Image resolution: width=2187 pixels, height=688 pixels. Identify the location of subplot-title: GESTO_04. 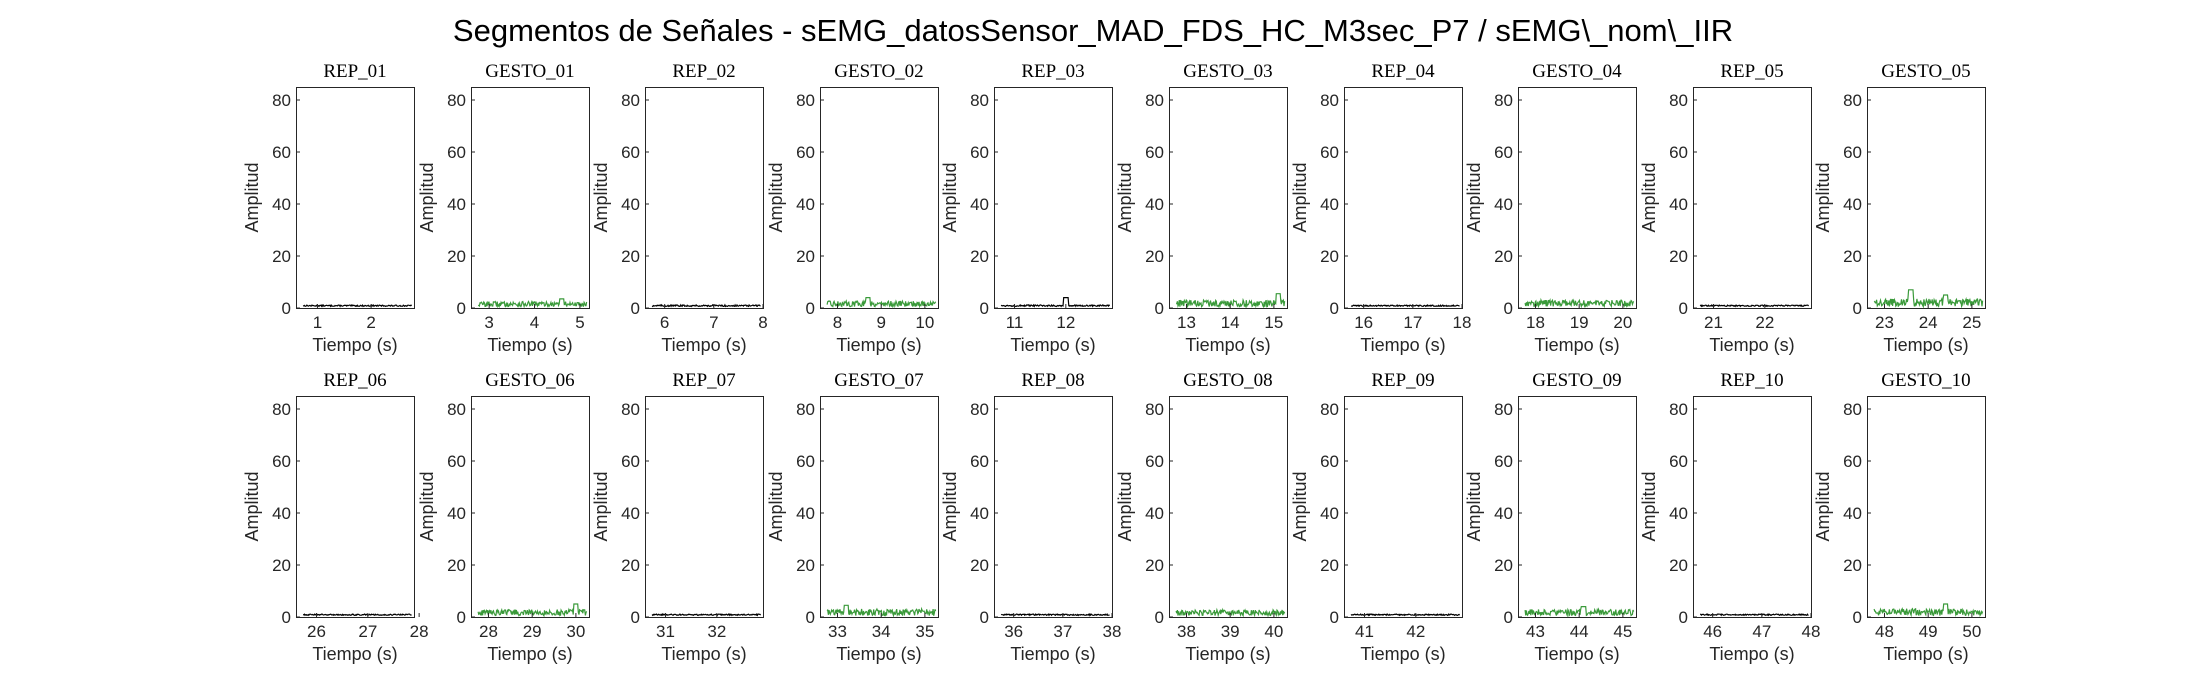
(1577, 71).